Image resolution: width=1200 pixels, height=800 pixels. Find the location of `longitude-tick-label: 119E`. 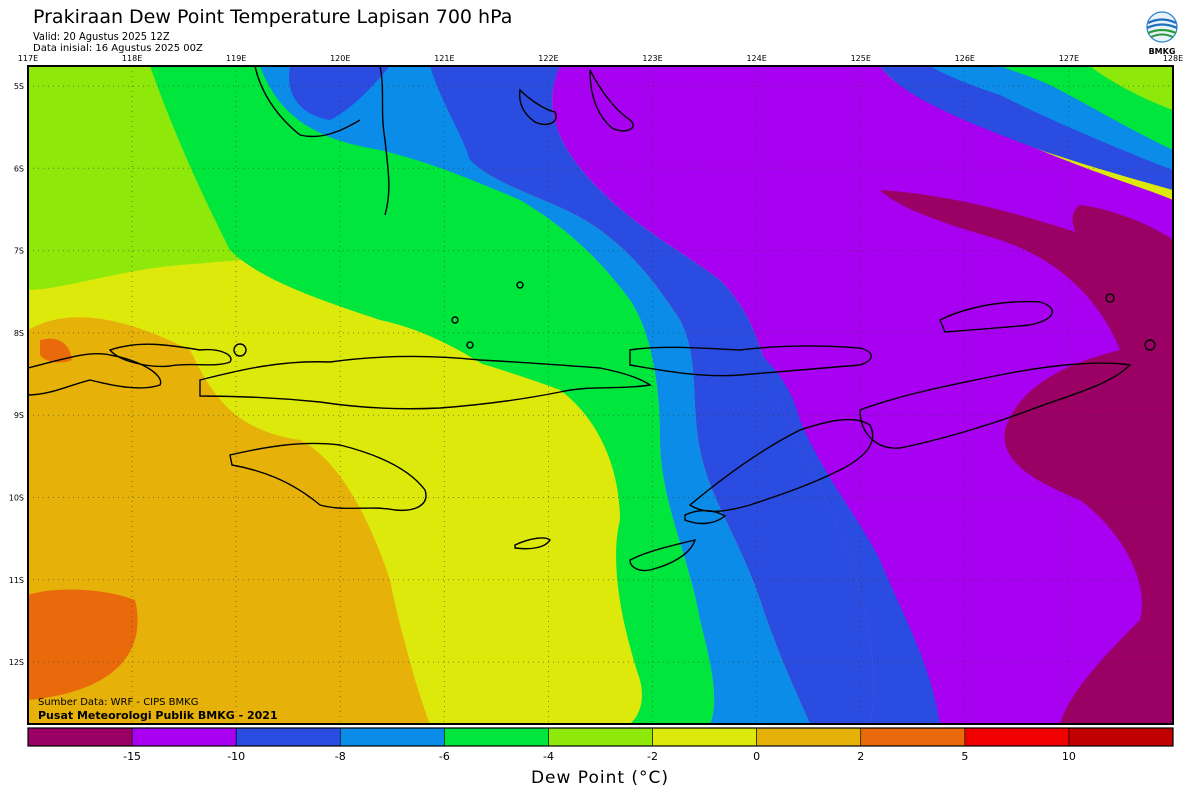

longitude-tick-label: 119E is located at coordinates (236, 58).